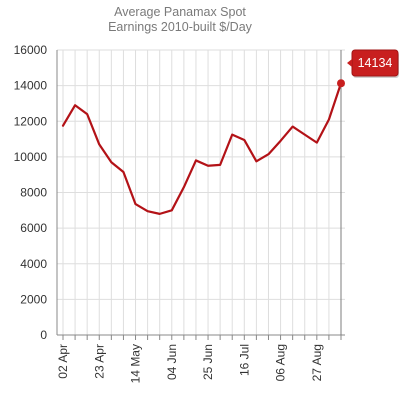 This screenshot has width=407, height=403. What do you see at coordinates (31, 157) in the screenshot?
I see `y-tick-label: 10000` at bounding box center [31, 157].